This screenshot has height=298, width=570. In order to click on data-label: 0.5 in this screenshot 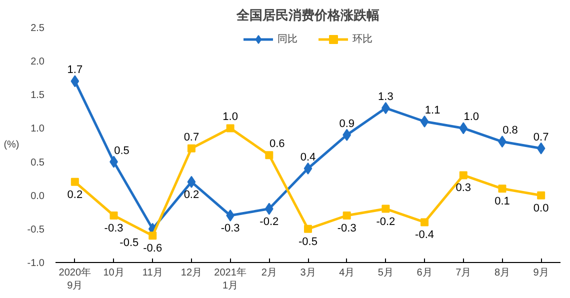, I will do `click(122, 150)`.